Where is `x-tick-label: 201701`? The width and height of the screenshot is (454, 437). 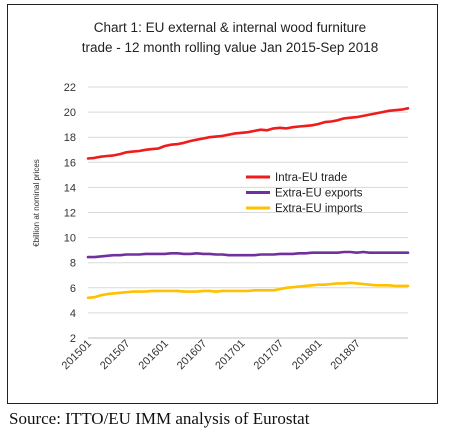
x-tick-label: 201701 is located at coordinates (230, 355).